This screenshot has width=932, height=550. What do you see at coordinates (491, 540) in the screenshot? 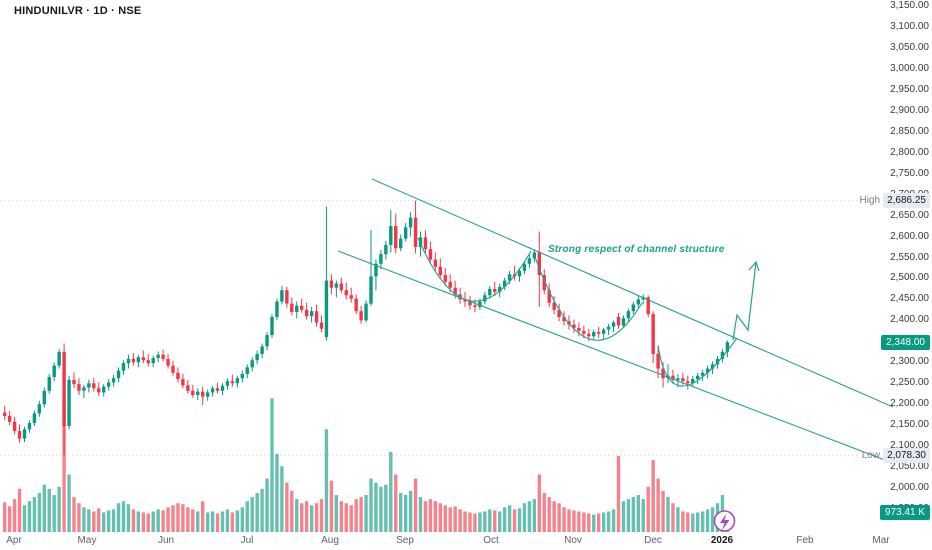
I see `time-tick-label: Oct` at bounding box center [491, 540].